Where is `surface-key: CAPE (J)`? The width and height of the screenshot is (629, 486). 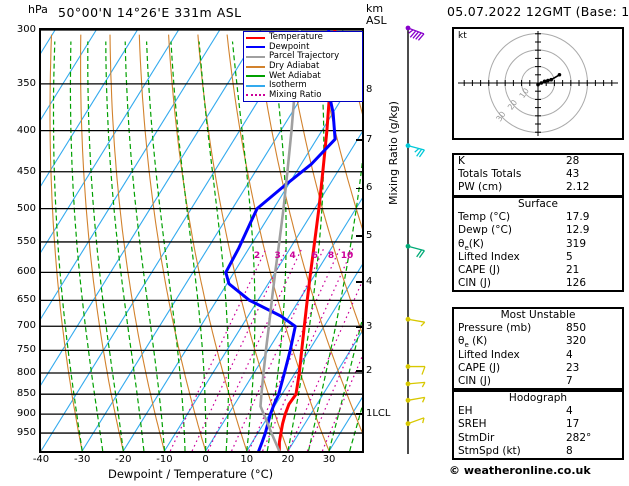
surface-key: CAPE (J) is located at coordinates (479, 269).